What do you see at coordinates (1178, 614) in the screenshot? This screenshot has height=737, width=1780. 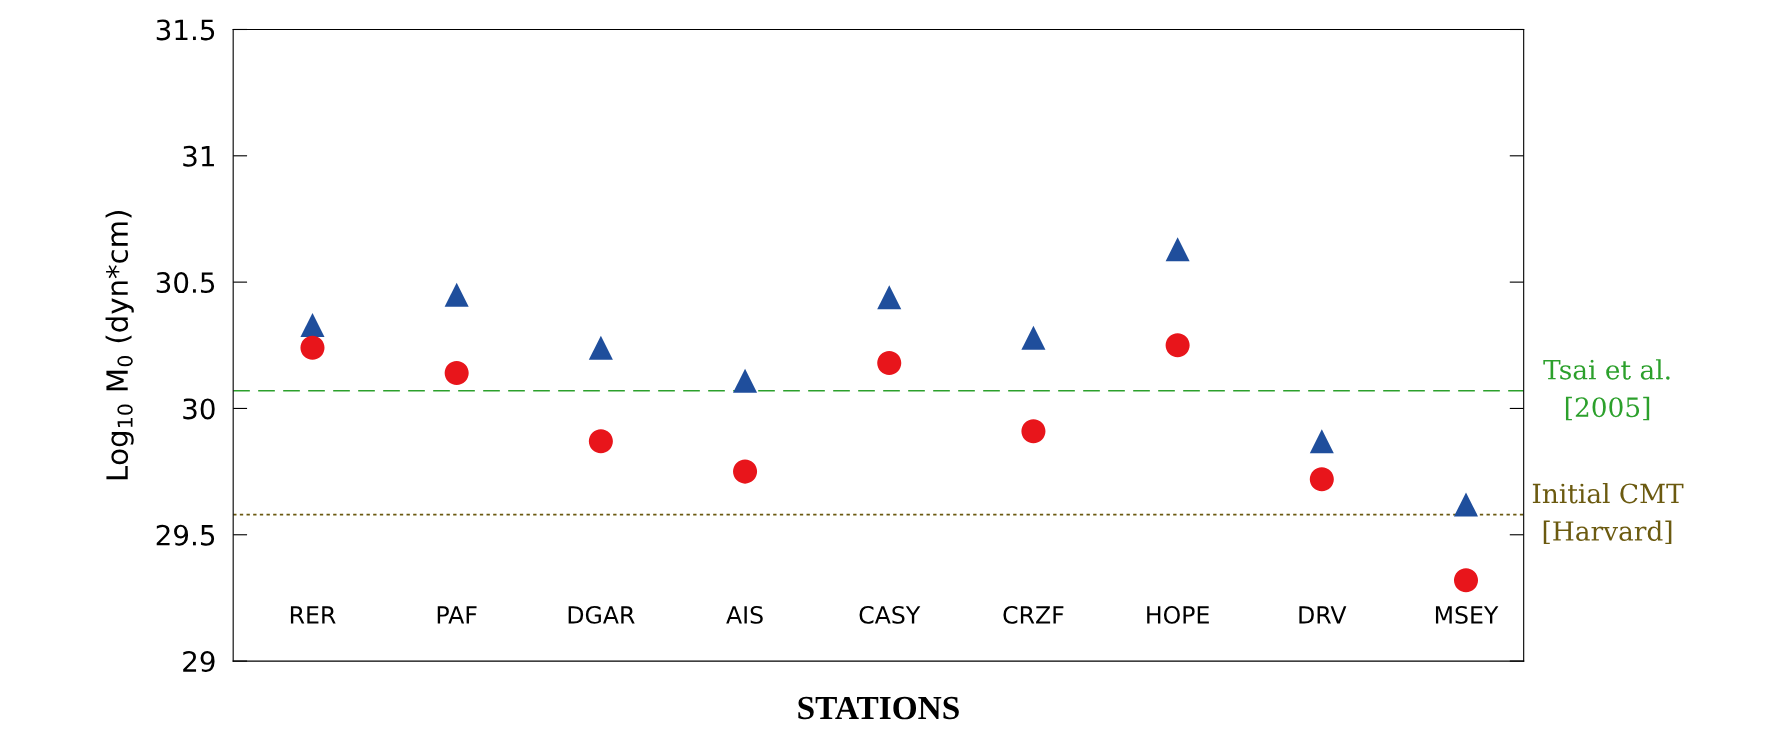 I see `x-tick-label: HOPE` at bounding box center [1178, 614].